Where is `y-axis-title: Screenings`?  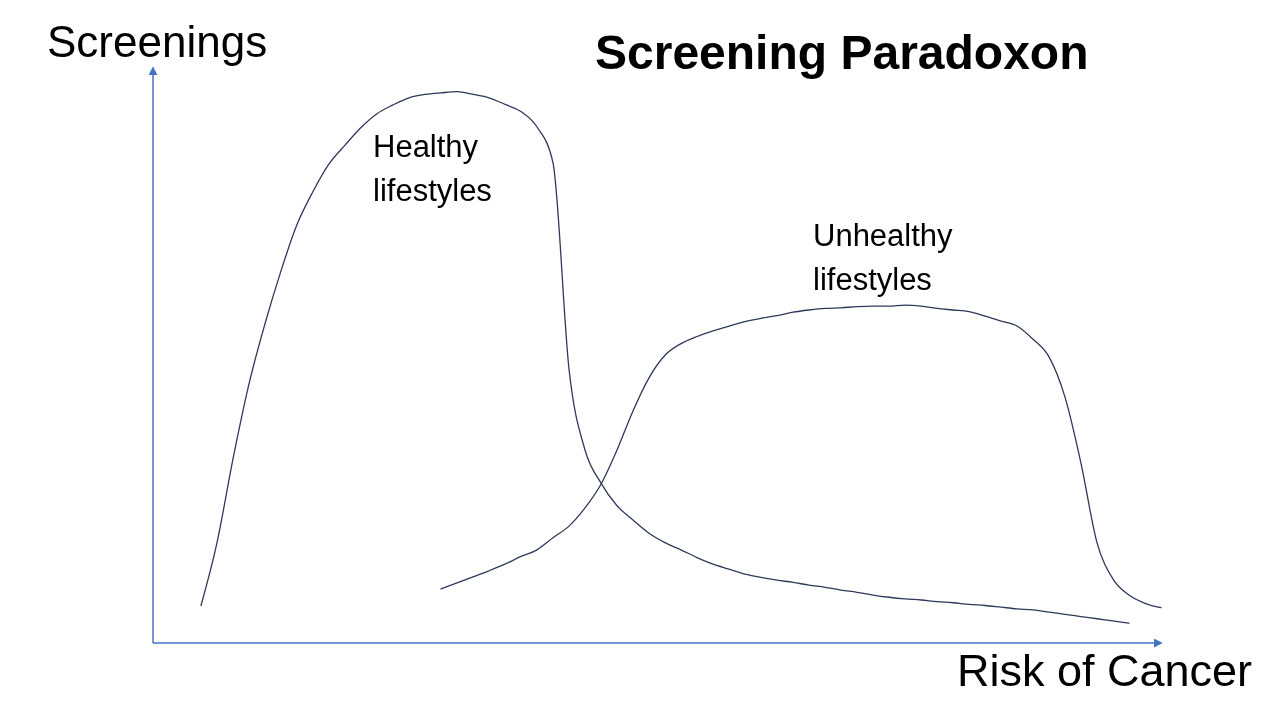 y-axis-title: Screenings is located at coordinates (157, 41).